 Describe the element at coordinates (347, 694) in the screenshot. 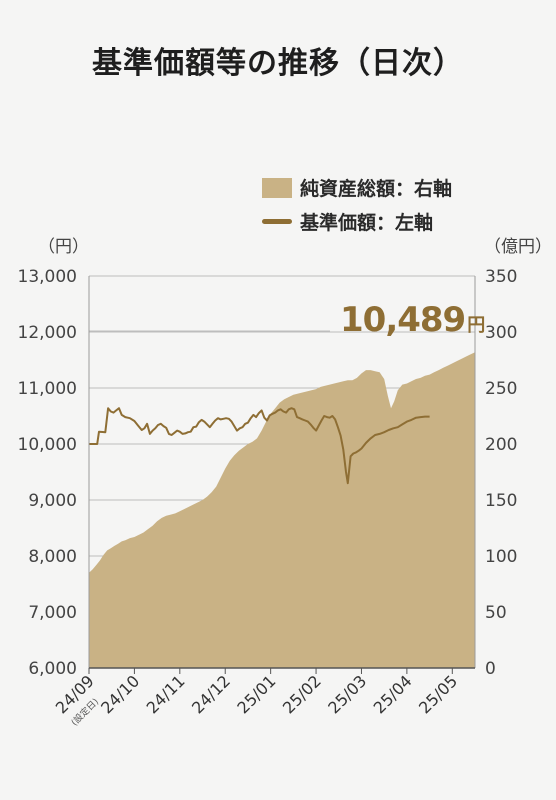

I see `x-tick-label: 25/03` at that location.